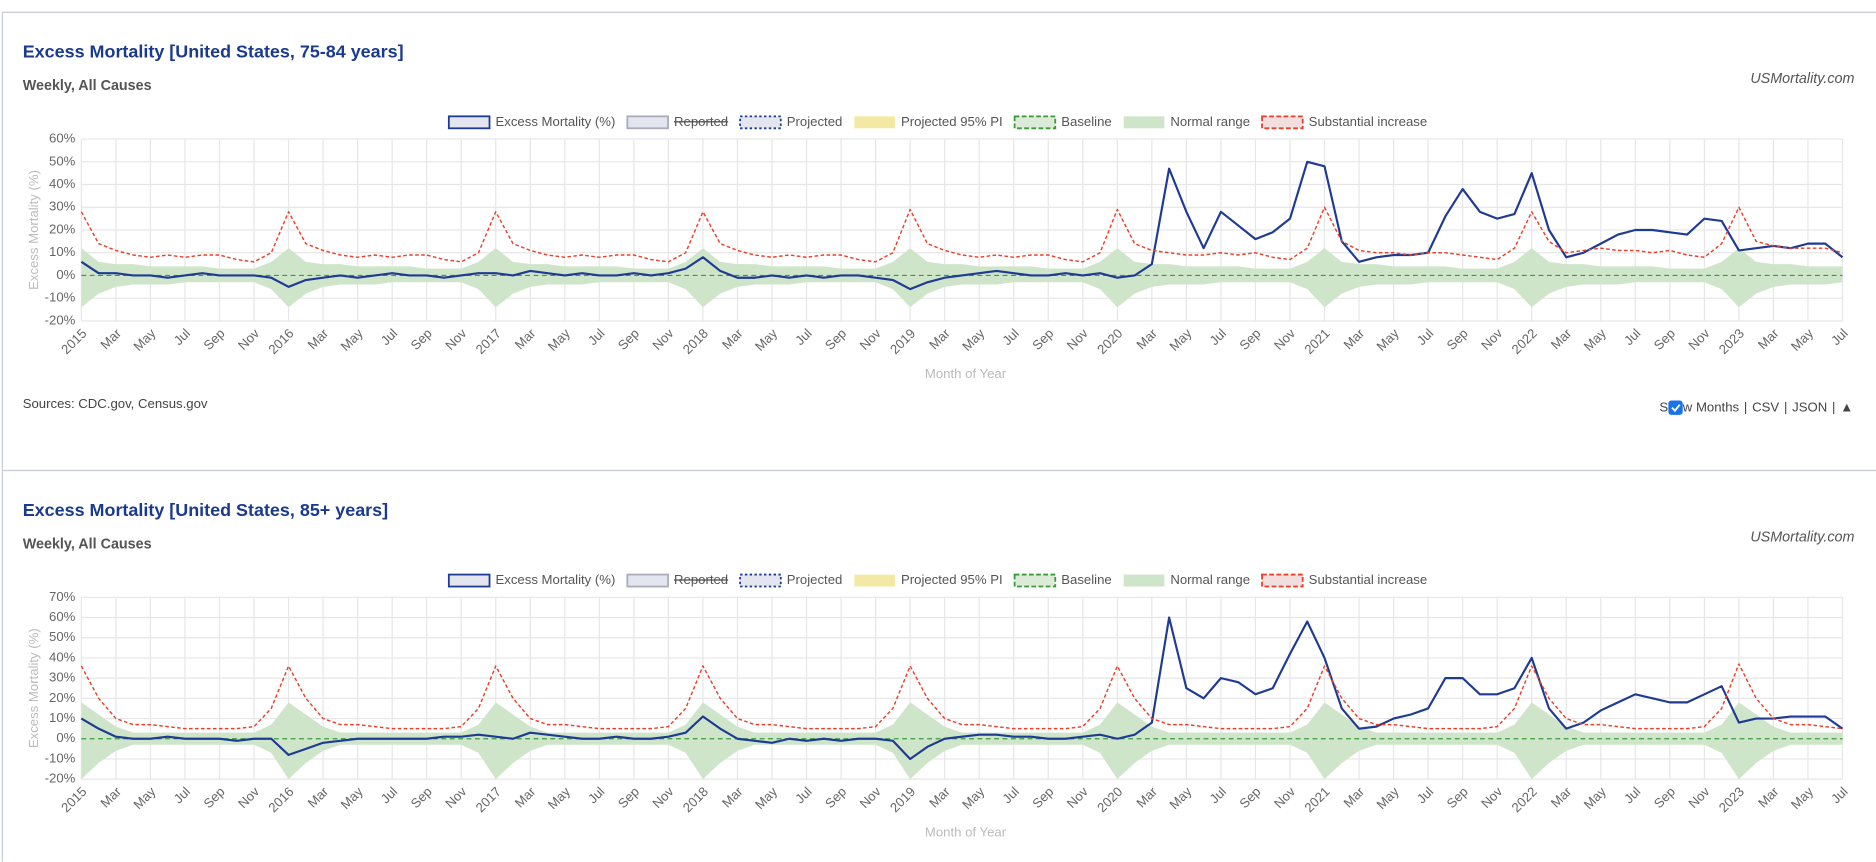  What do you see at coordinates (962, 278) in the screenshot?
I see `normal-range` at bounding box center [962, 278].